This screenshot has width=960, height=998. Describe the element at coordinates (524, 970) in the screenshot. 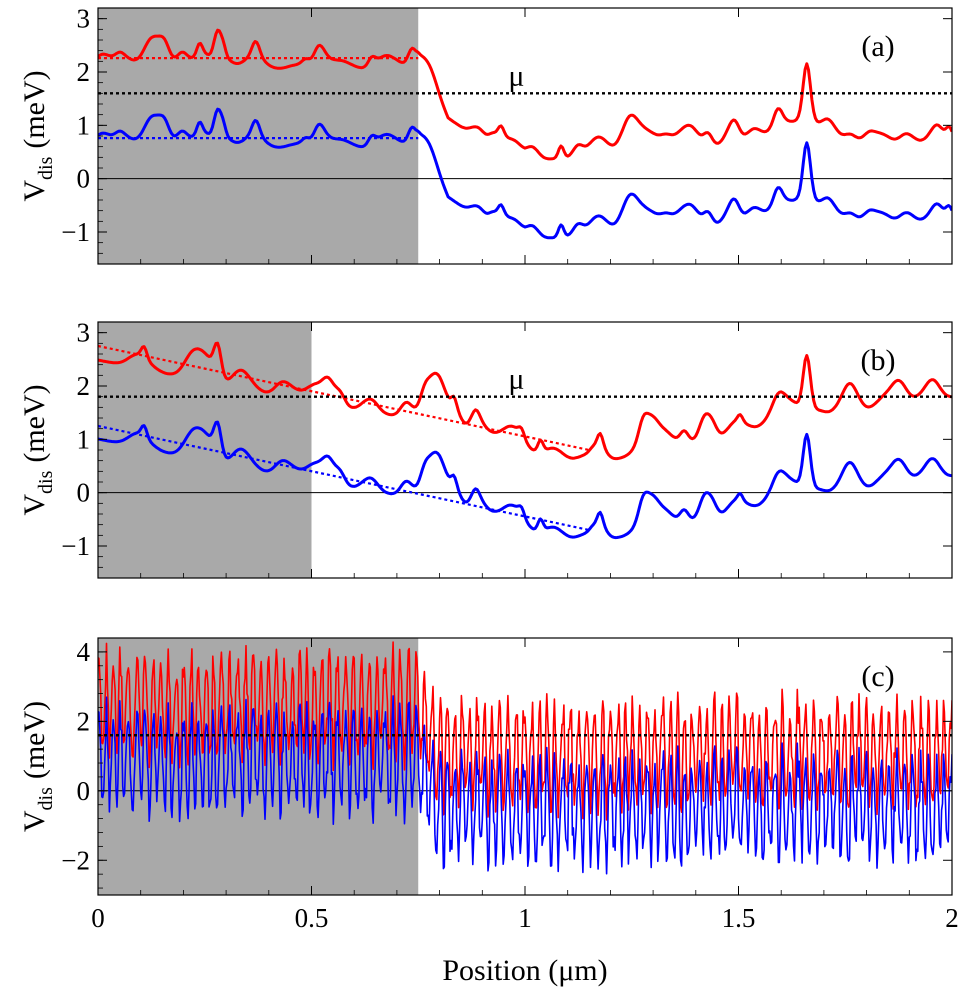

I see `x-axis-title: Position (μm)` at that location.